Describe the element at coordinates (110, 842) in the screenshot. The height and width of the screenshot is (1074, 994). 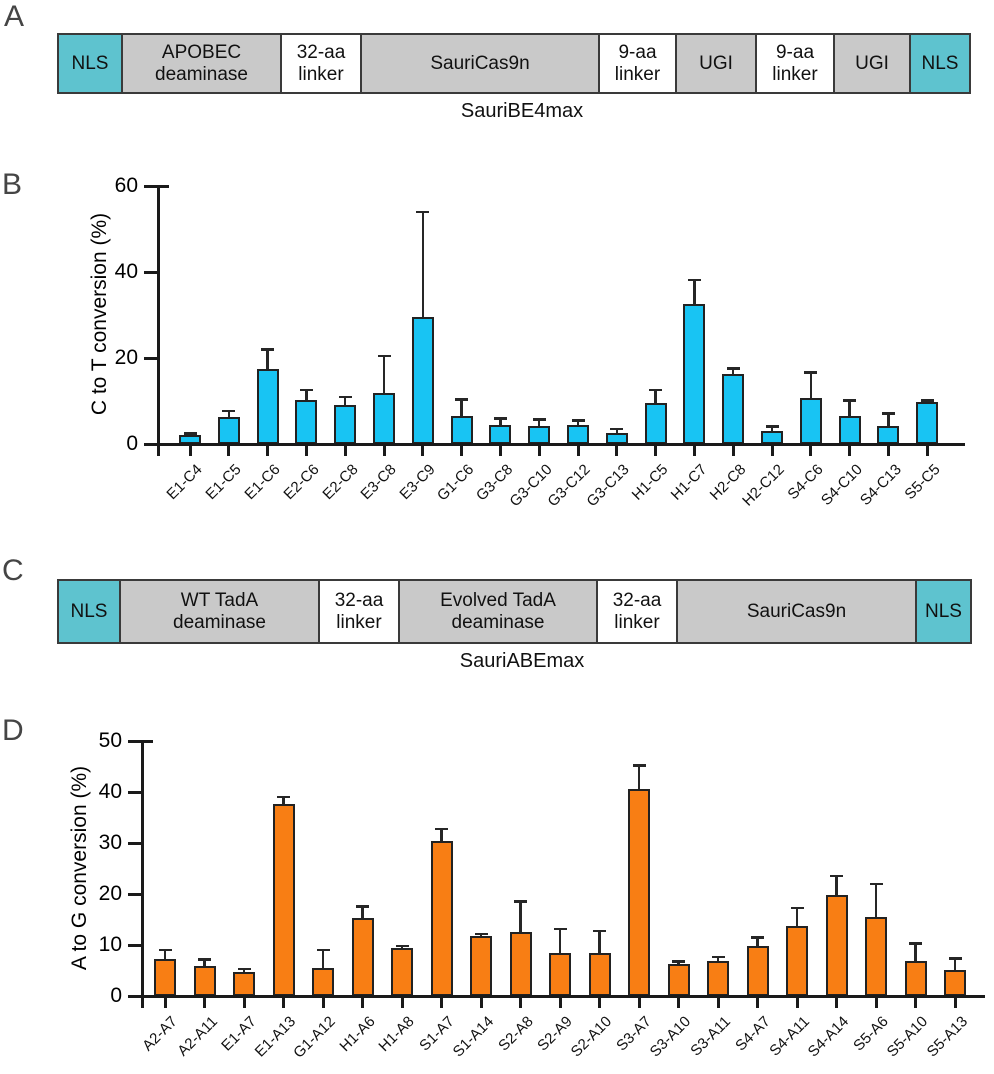
I see `y-tick-label: 30` at that location.